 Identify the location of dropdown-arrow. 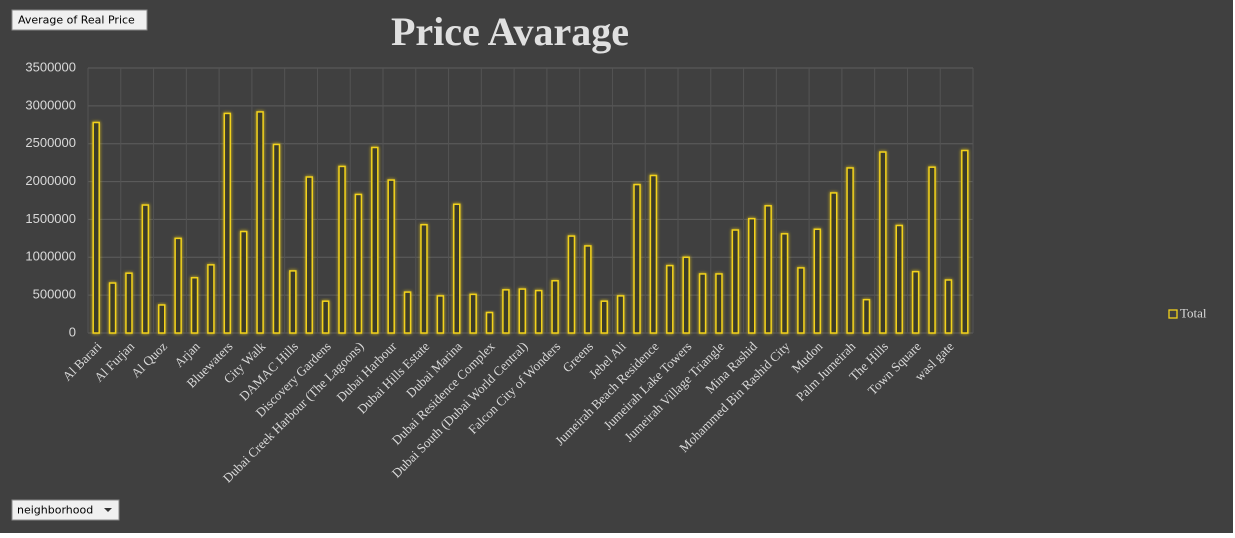
(108, 510).